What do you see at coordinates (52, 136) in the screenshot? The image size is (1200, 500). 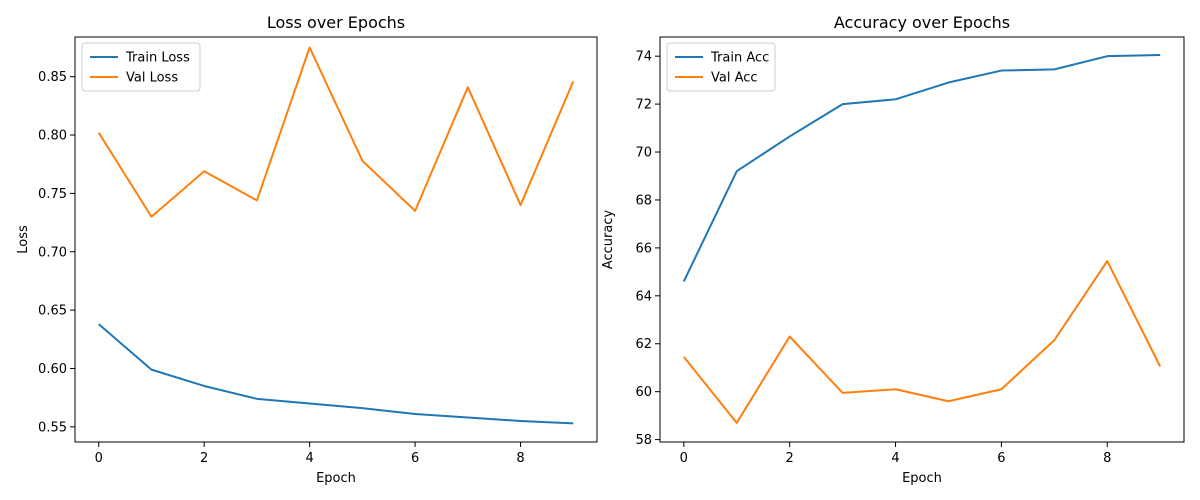 I see `loss-ytick-label: 0.80` at bounding box center [52, 136].